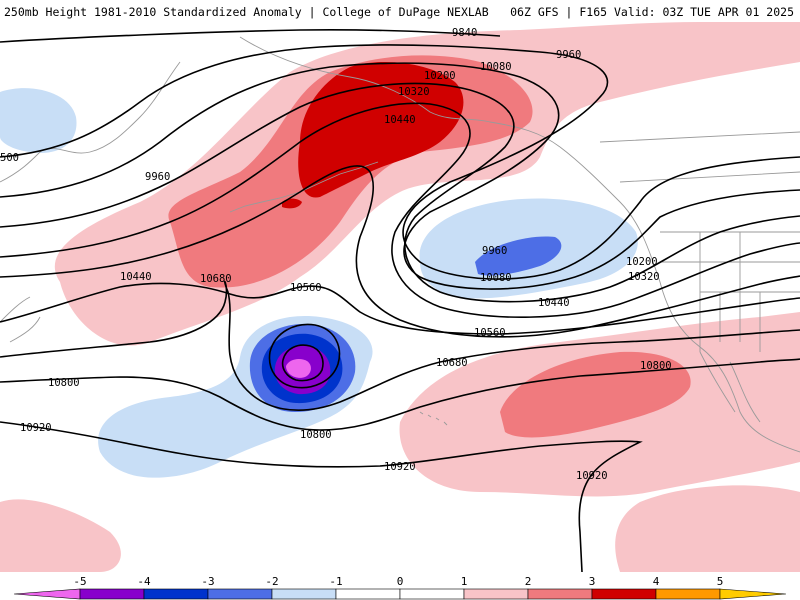 The width and height of the screenshot is (800, 600). I want to click on colorbar-tick: -3, so click(207, 581).